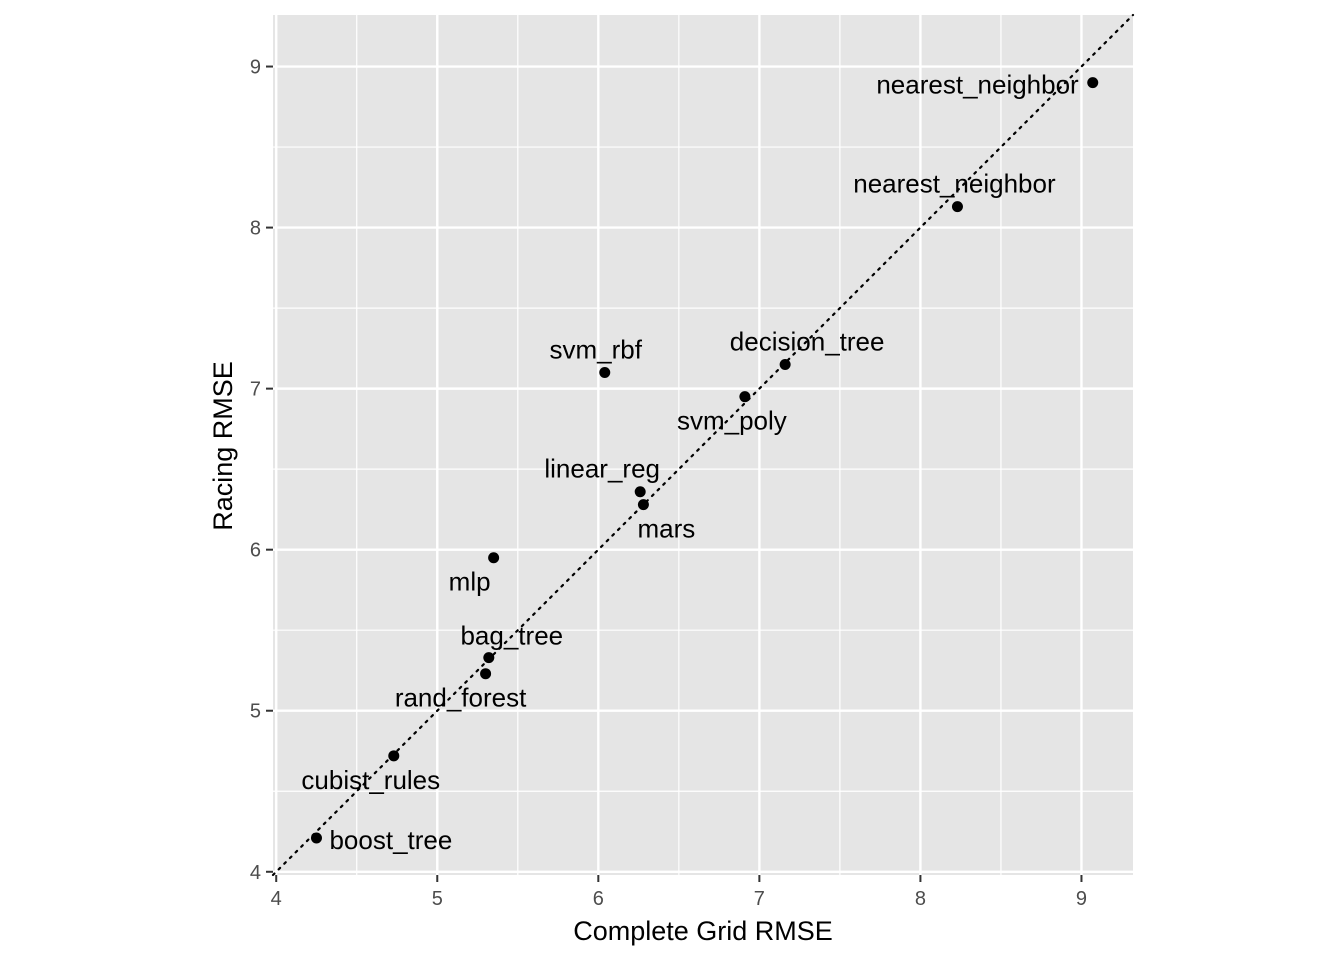  Describe the element at coordinates (255, 873) in the screenshot. I see `y-tick-label: 4` at that location.